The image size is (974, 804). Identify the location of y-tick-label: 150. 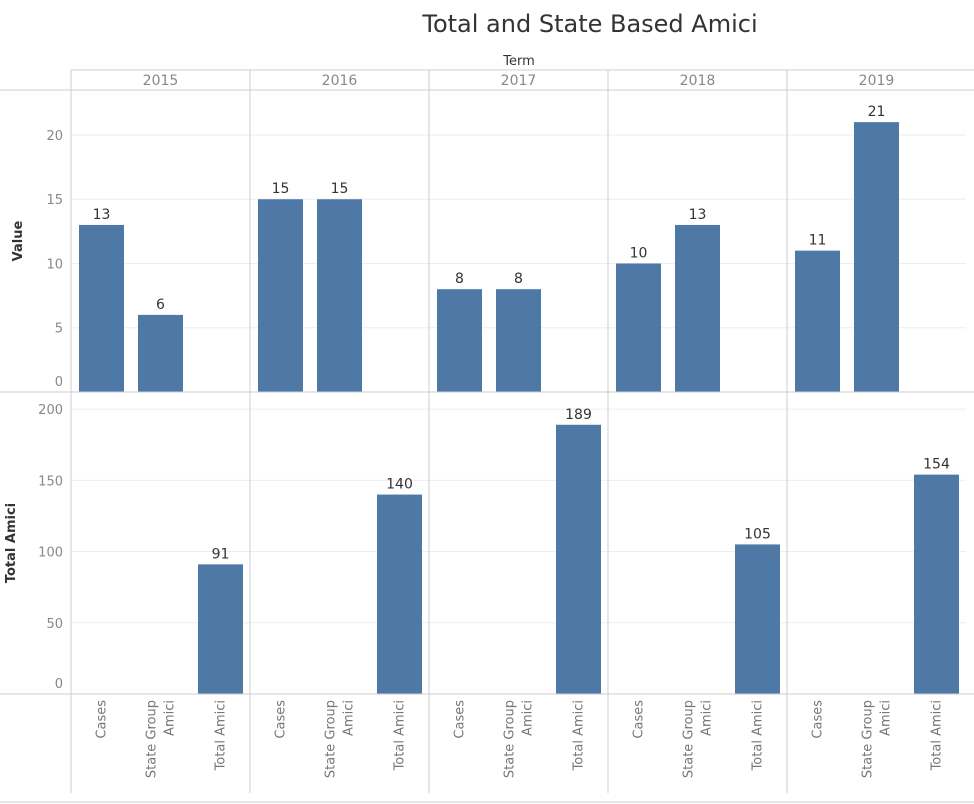
(50, 481).